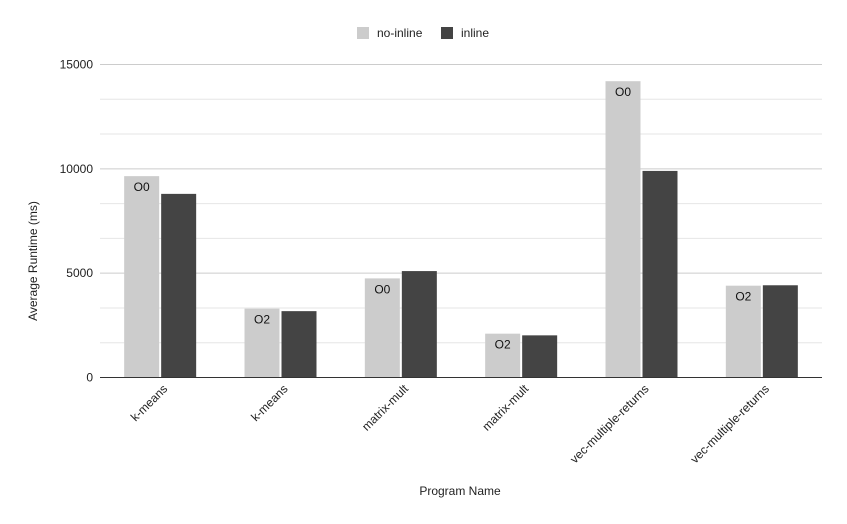 Image resolution: width=847 pixels, height=524 pixels. What do you see at coordinates (79, 273) in the screenshot?
I see `y-tick-label: 5000` at bounding box center [79, 273].